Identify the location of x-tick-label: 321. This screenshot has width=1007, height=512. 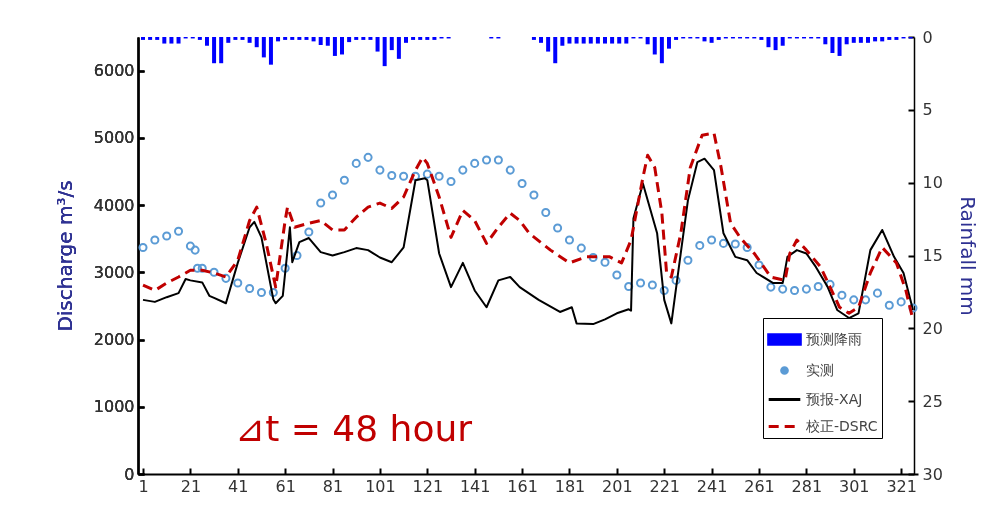
(901, 486).